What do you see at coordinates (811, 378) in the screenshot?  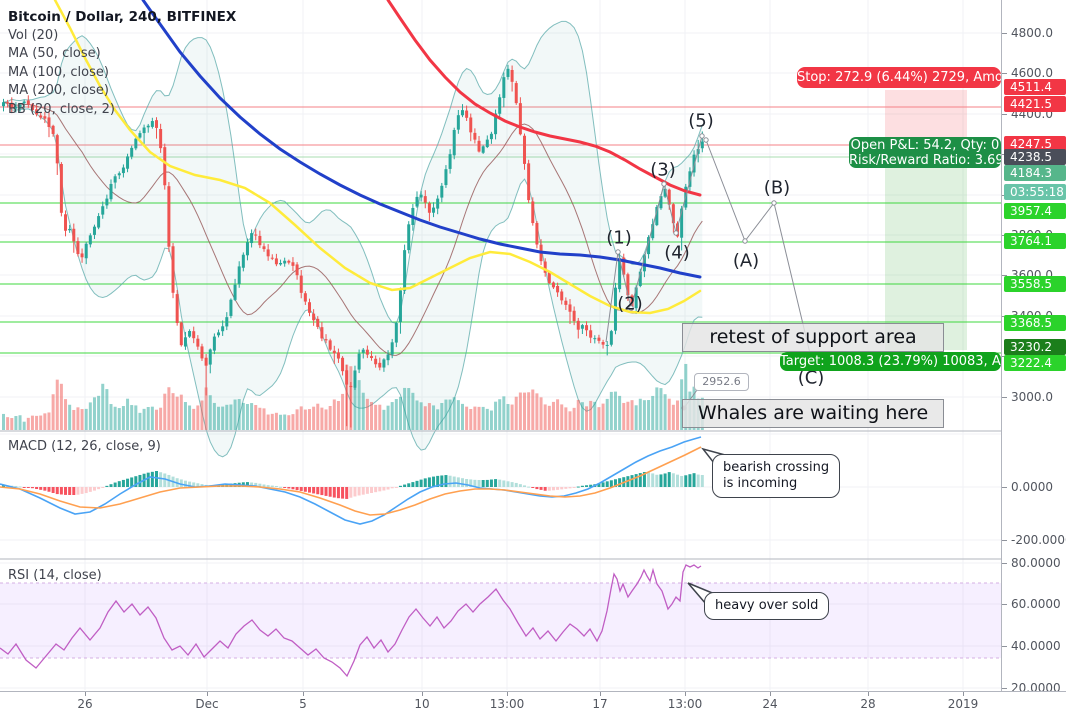 I see `wave-label-C: (C)` at bounding box center [811, 378].